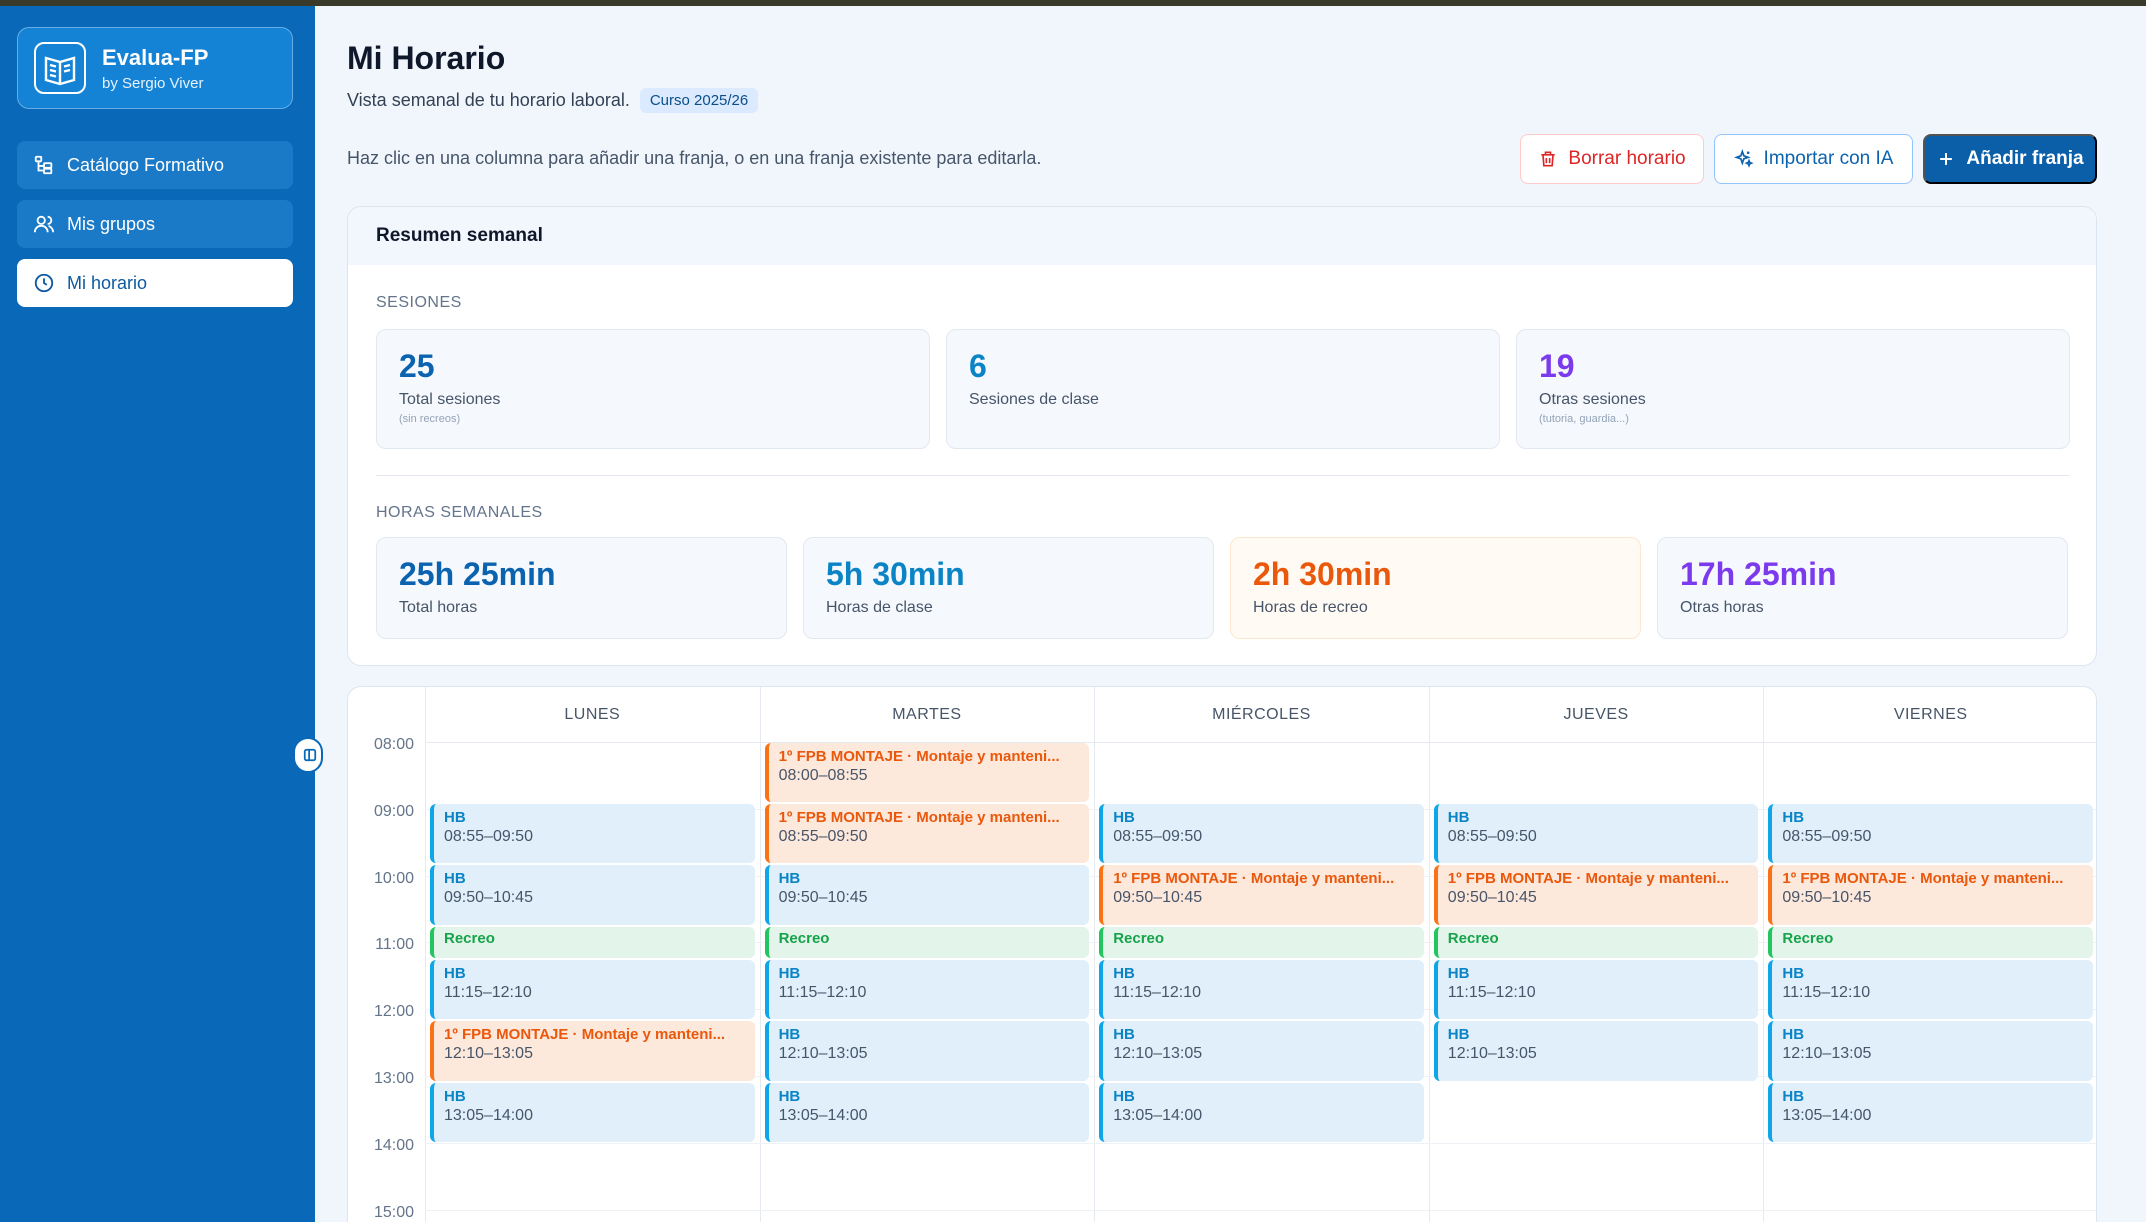  I want to click on sparkles-icon, so click(1743, 158).